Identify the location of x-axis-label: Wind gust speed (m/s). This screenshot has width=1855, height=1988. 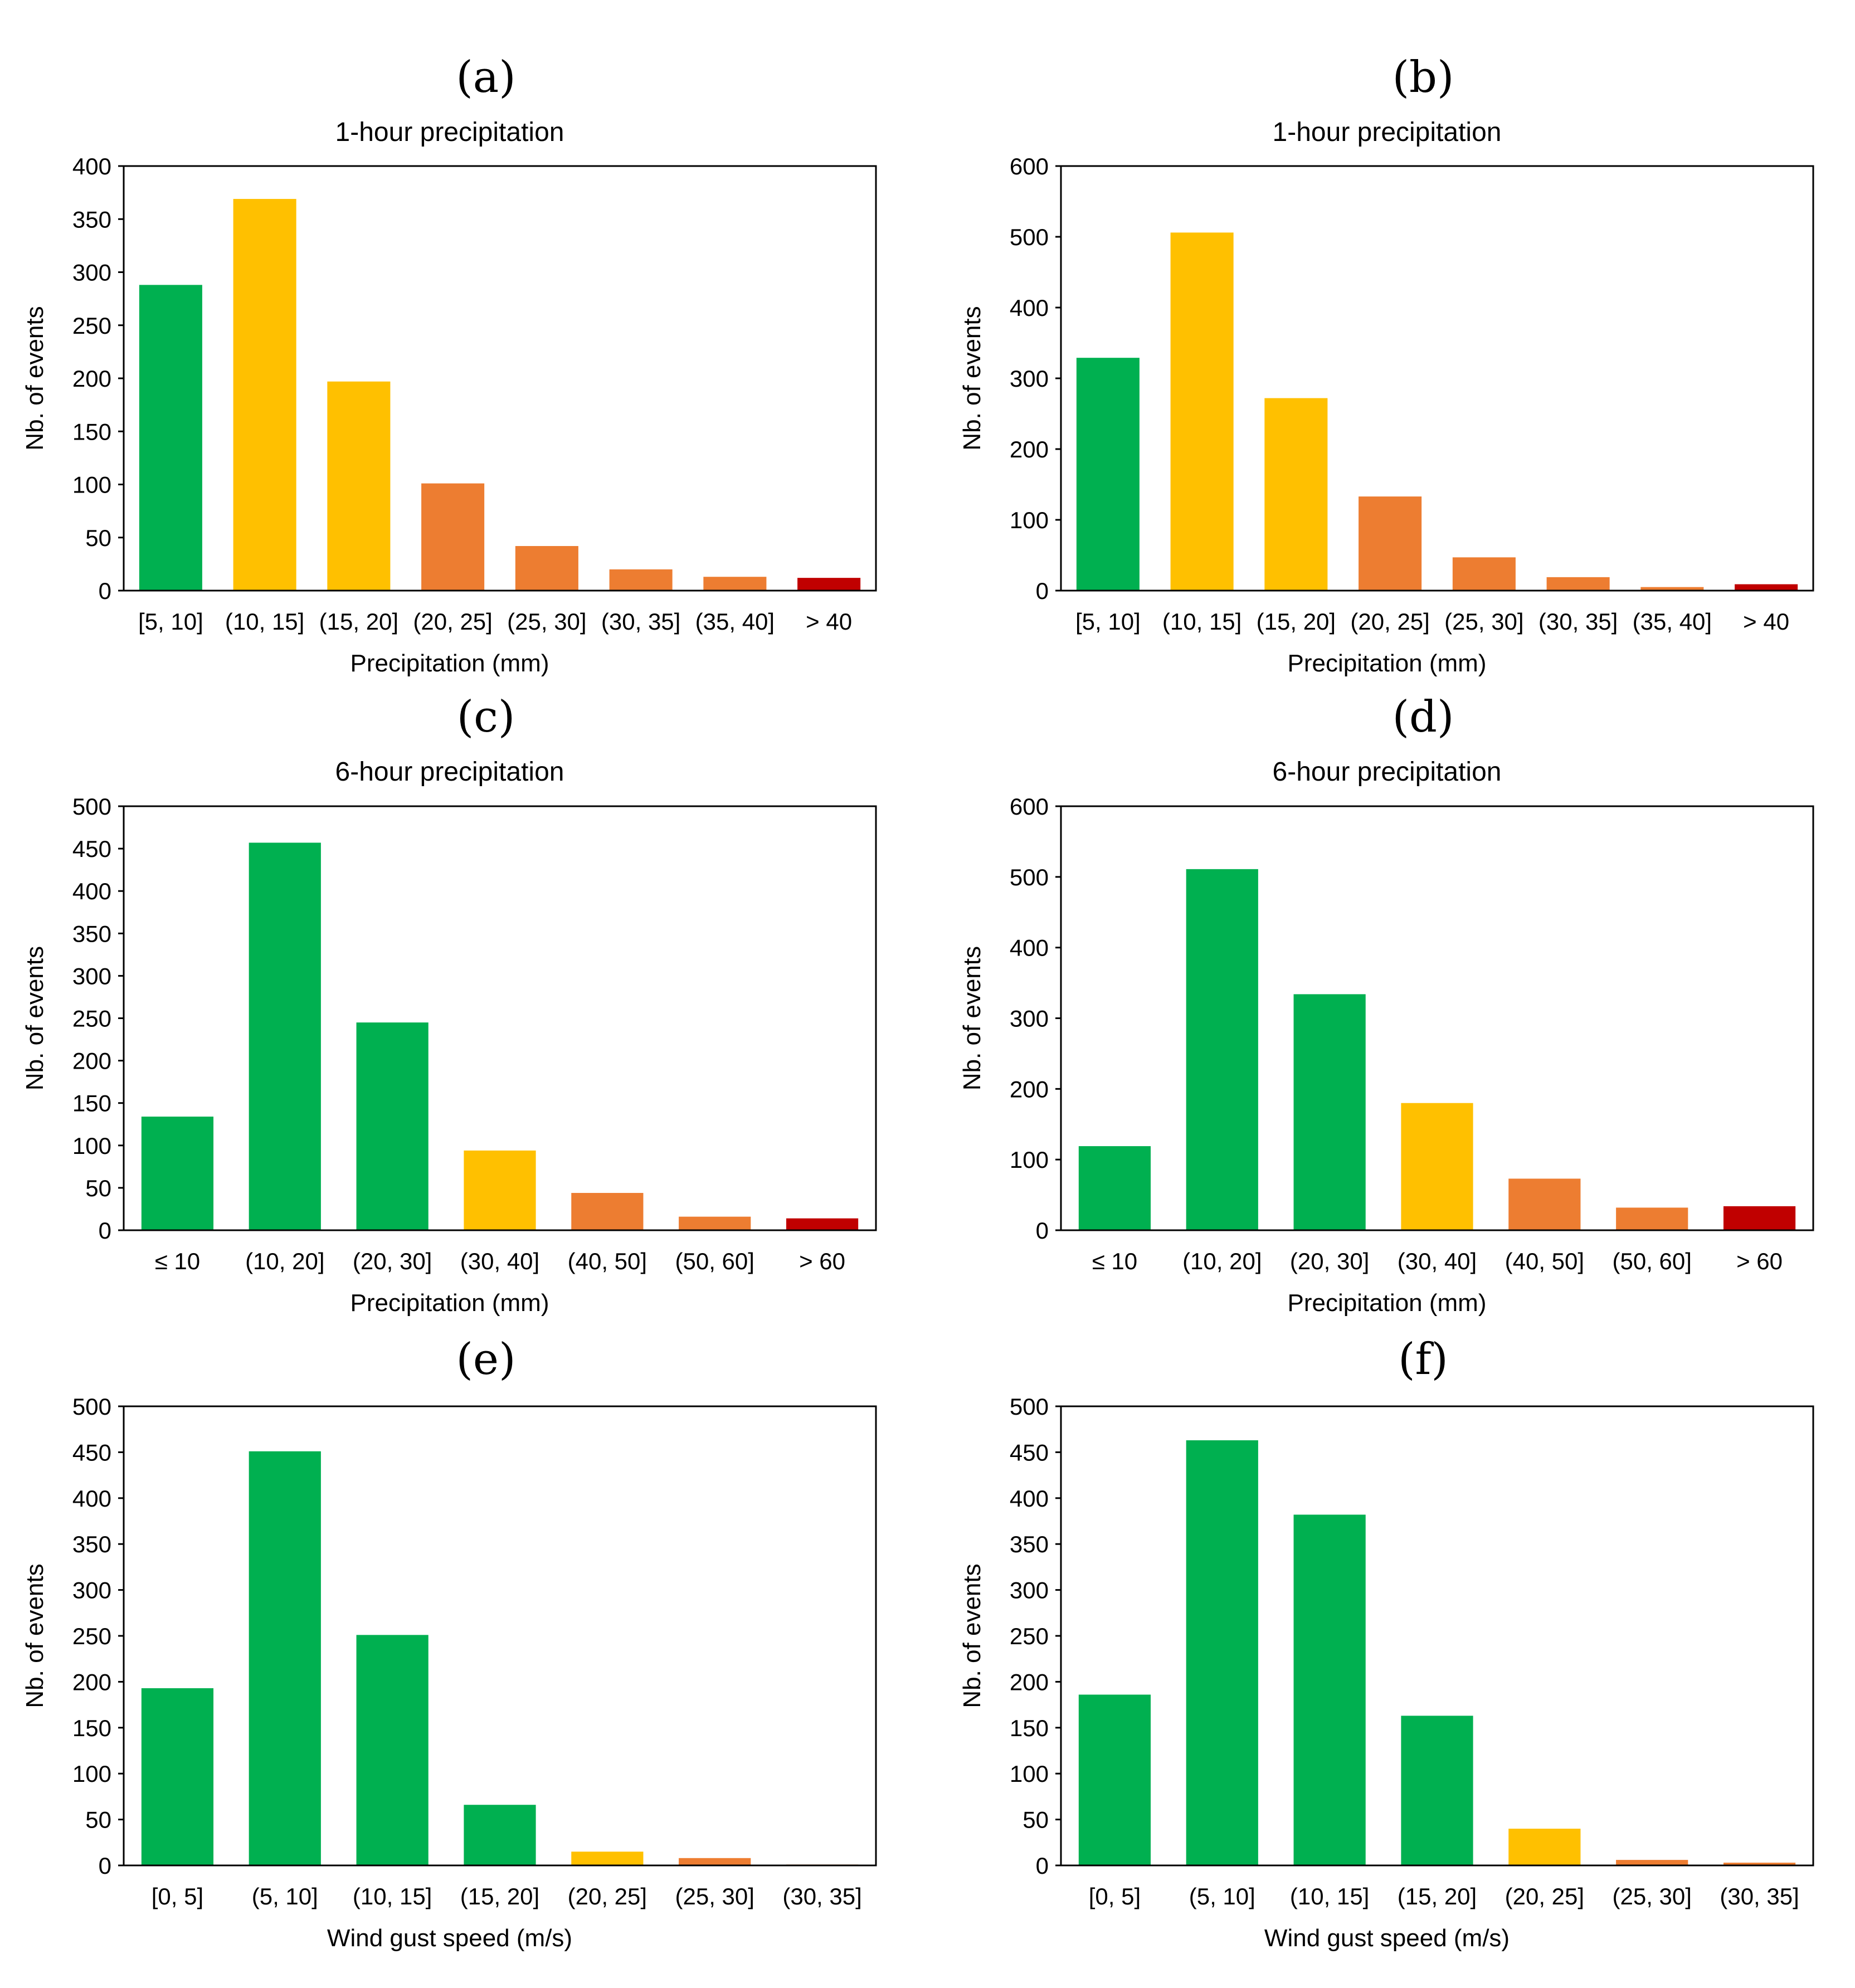
(449, 1938).